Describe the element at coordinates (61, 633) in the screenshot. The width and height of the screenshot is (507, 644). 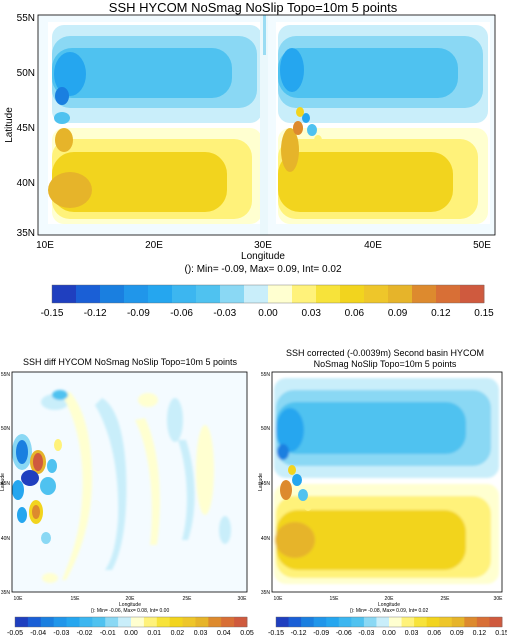
I see `diff-colorbar-label: -0.03` at that location.